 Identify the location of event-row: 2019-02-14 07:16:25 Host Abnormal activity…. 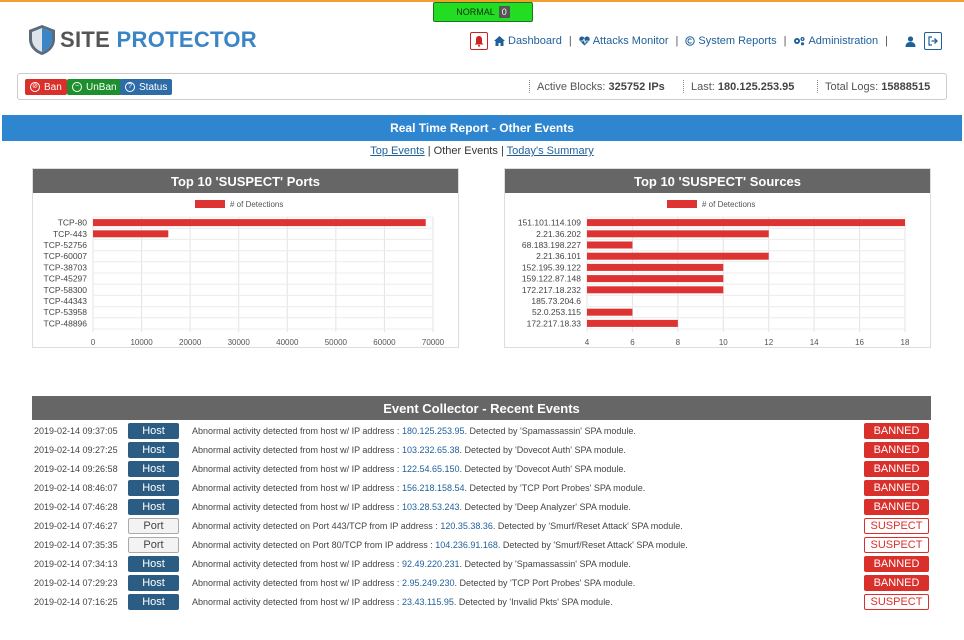
(481, 602).